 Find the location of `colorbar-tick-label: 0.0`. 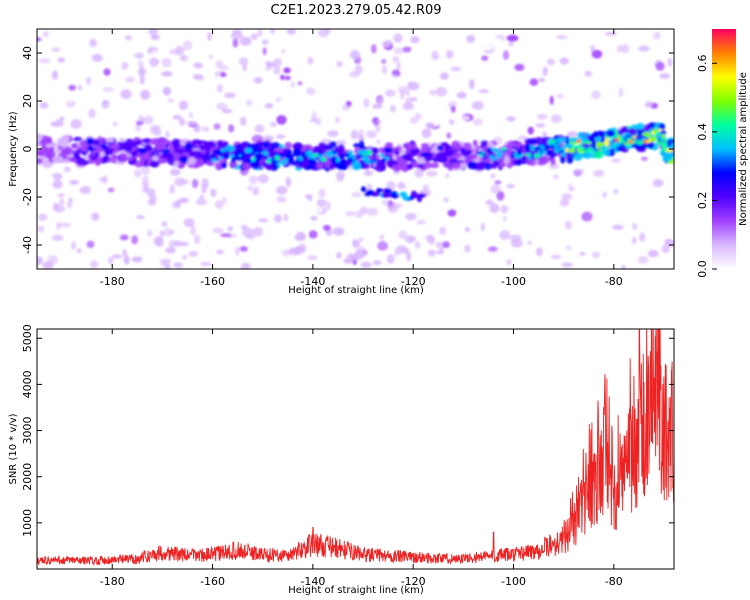

colorbar-tick-label: 0.0 is located at coordinates (702, 269).